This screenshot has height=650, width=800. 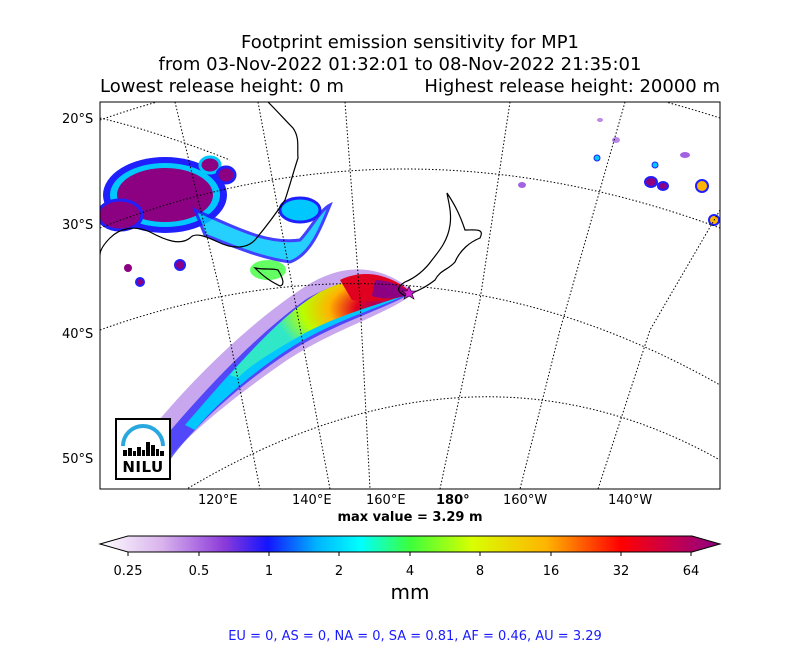 I want to click on lat-label-50s: 50°S, so click(x=78, y=459).